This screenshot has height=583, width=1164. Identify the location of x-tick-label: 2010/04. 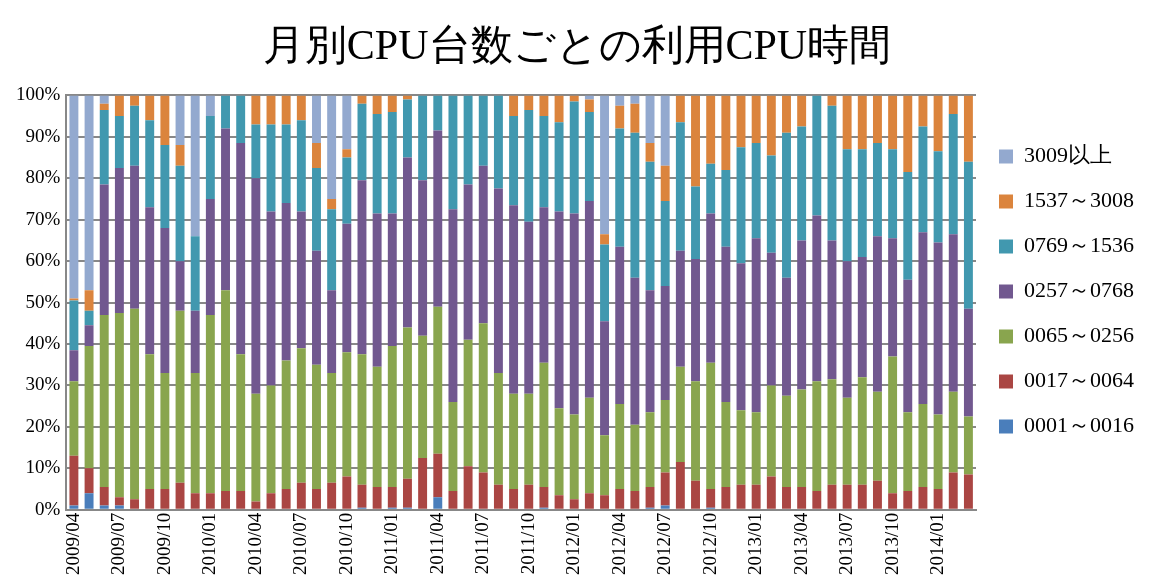
(254, 543).